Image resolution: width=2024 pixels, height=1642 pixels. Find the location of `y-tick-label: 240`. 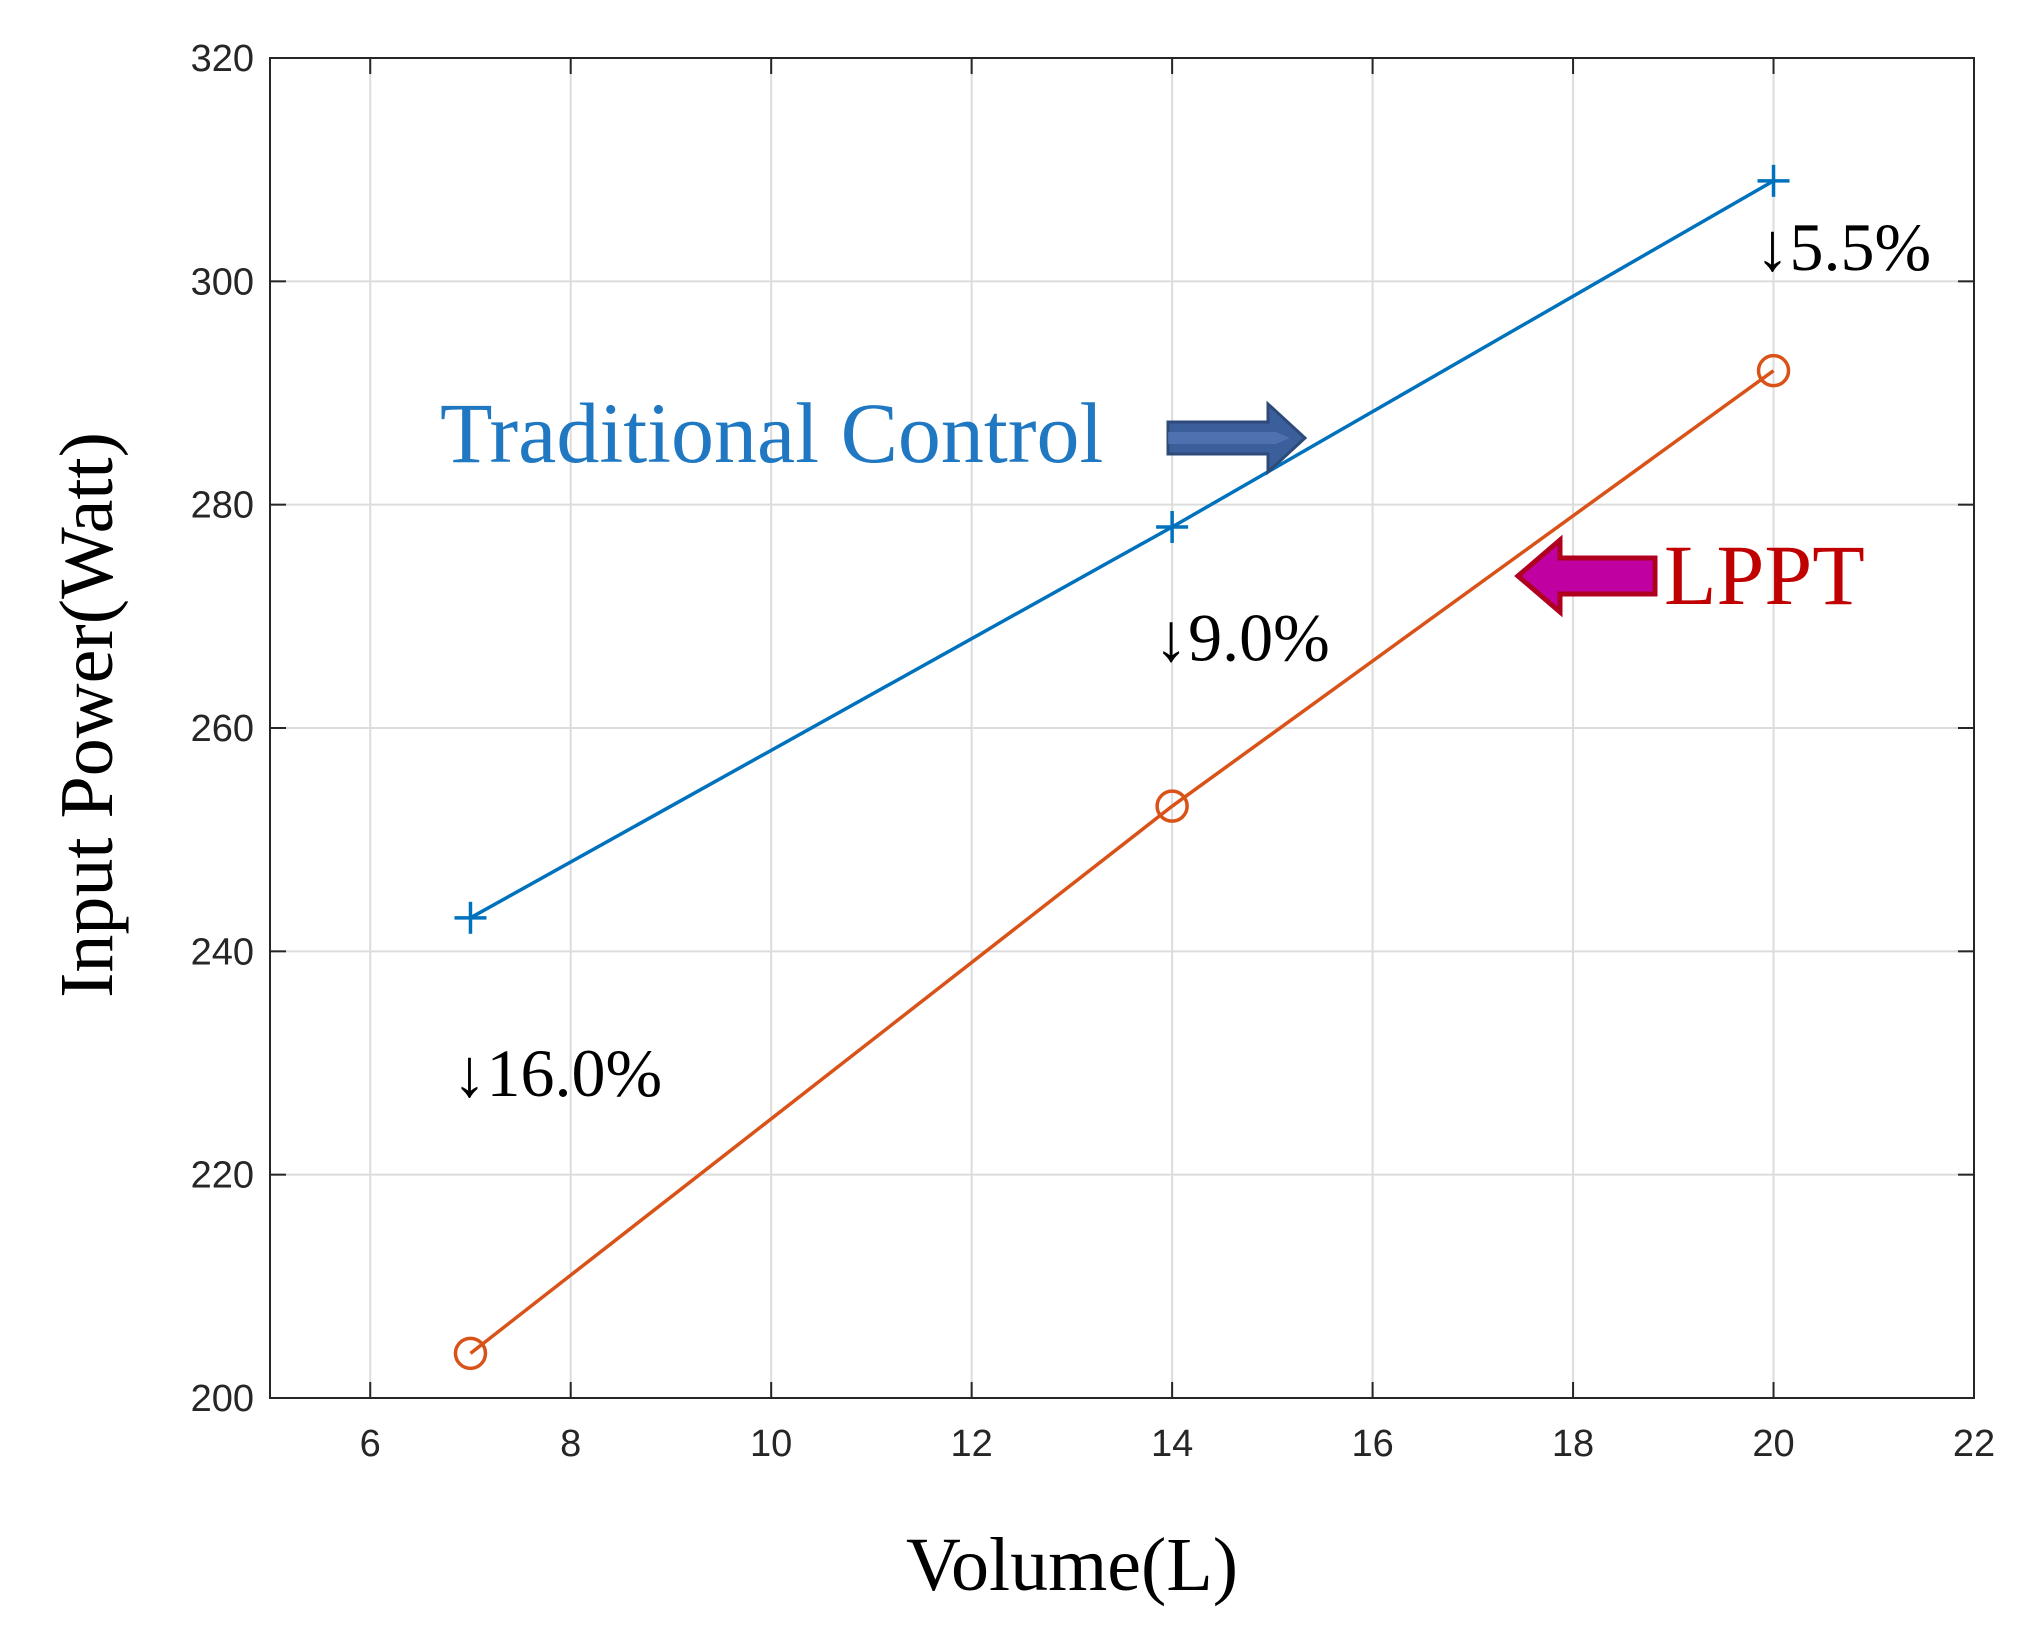

y-tick-label: 240 is located at coordinates (222, 952).